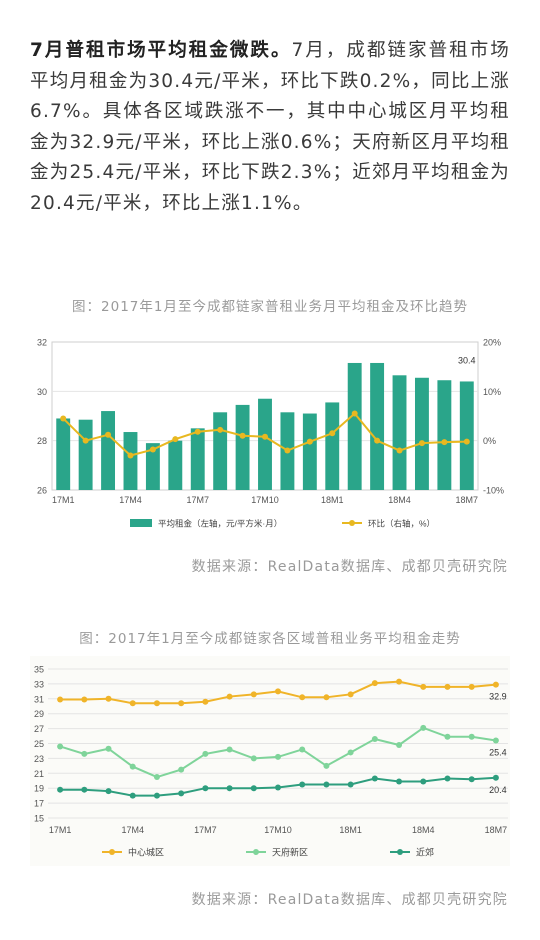 The width and height of the screenshot is (540, 940). Describe the element at coordinates (39, 729) in the screenshot. I see `y-tick-label: 27` at that location.